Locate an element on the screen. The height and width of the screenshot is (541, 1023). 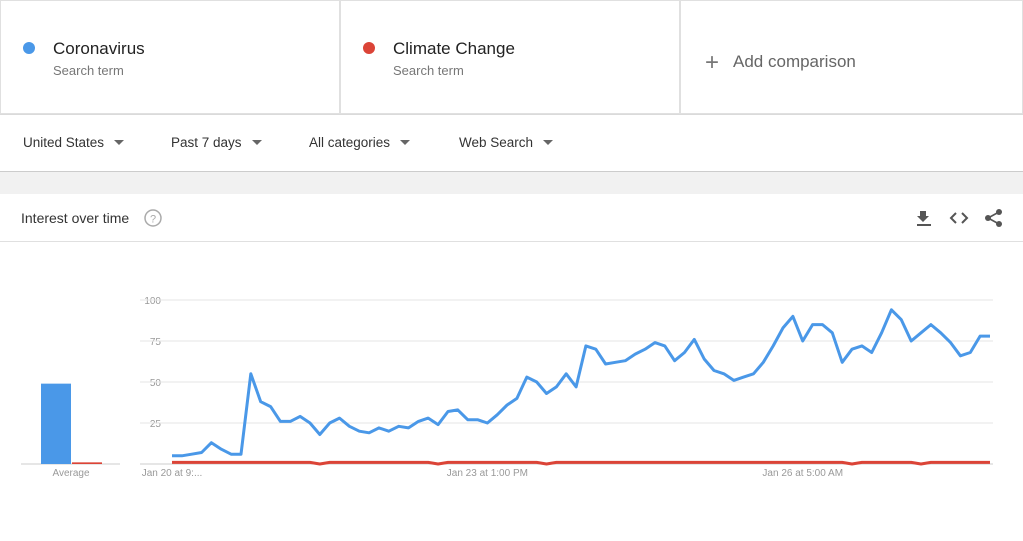
embed-icon is located at coordinates (959, 218).